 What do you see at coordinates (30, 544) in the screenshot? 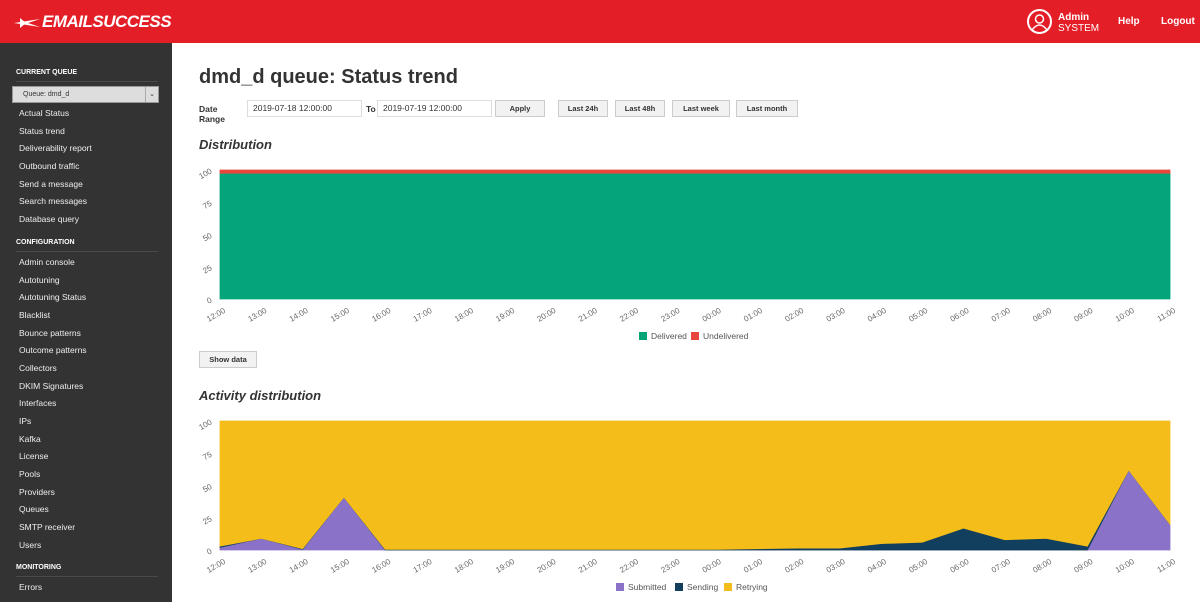
I see `sidebar-item-users: Users` at bounding box center [30, 544].